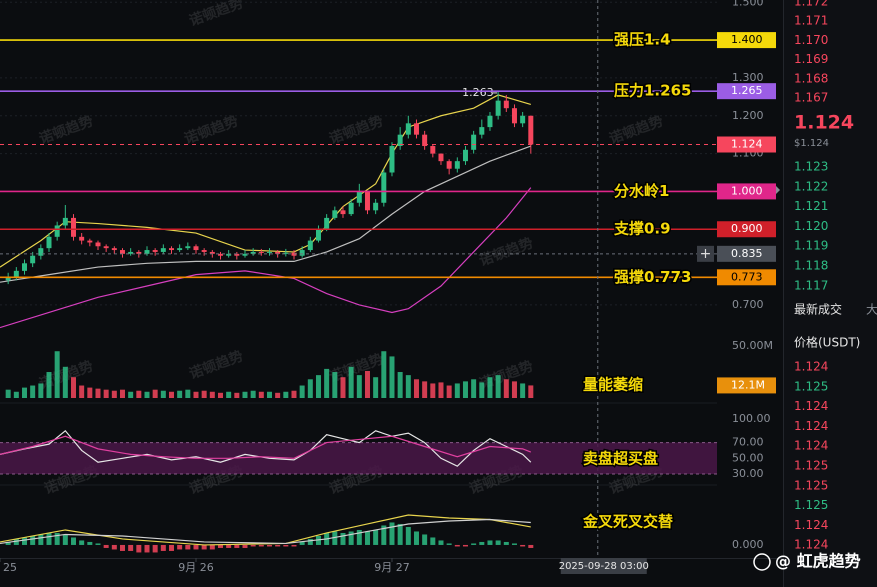 The width and height of the screenshot is (877, 587). I want to click on y-tick-label: 1.500, so click(748, 4).